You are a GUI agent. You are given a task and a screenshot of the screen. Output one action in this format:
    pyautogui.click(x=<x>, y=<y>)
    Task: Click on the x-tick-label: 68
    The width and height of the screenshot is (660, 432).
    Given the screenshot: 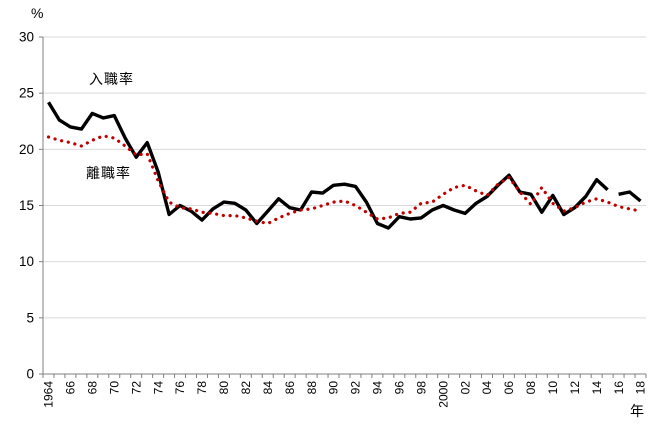 What is the action you would take?
    pyautogui.click(x=93, y=388)
    